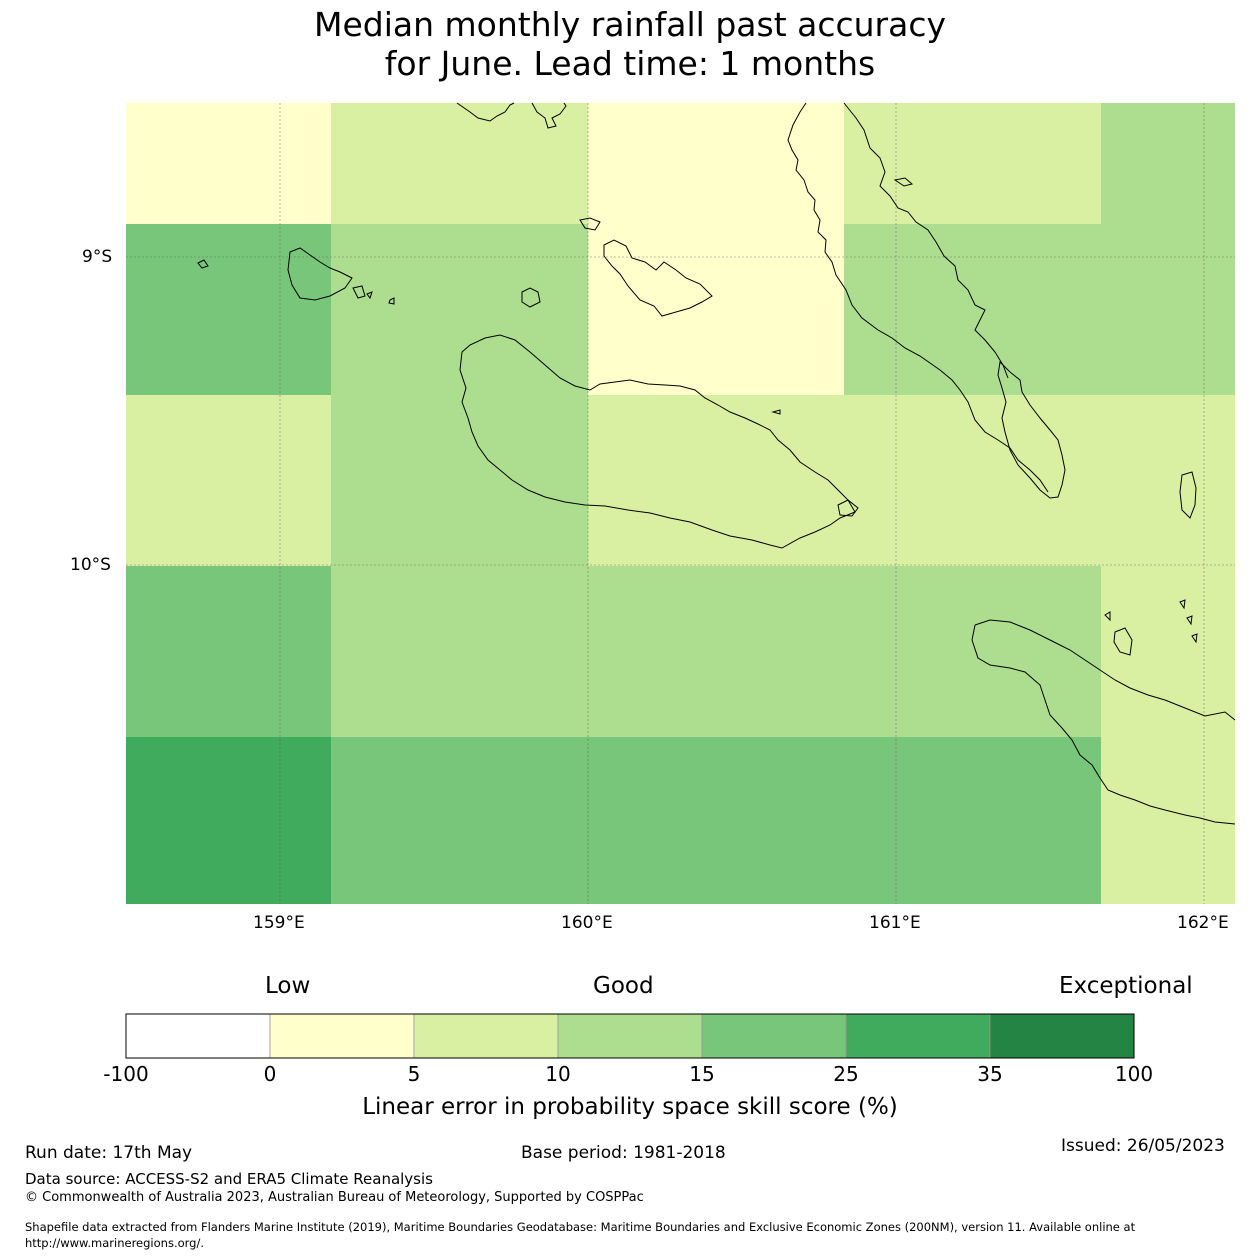 This screenshot has width=1260, height=1260. I want to click on colorbar-category-good: Good, so click(623, 986).